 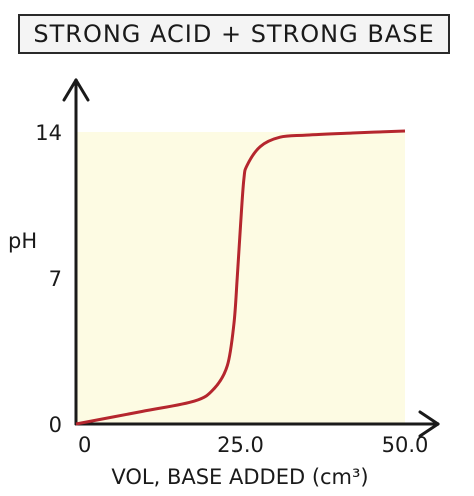 What do you see at coordinates (82, 90) in the screenshot?
I see `y-axis-arrow-right` at bounding box center [82, 90].